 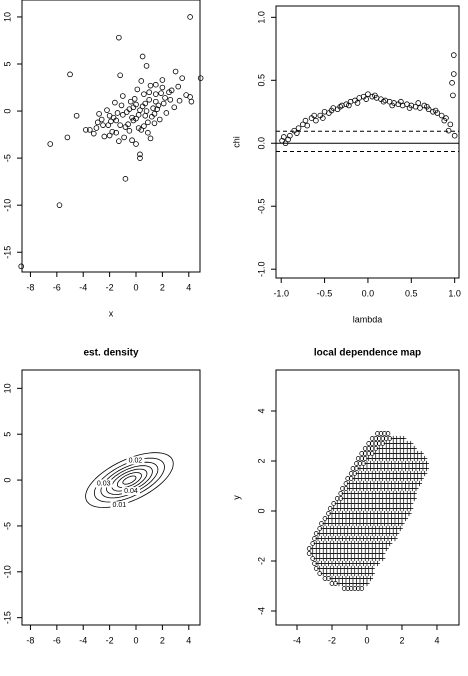 I want to click on y-axis-label: chi, so click(x=236, y=142).